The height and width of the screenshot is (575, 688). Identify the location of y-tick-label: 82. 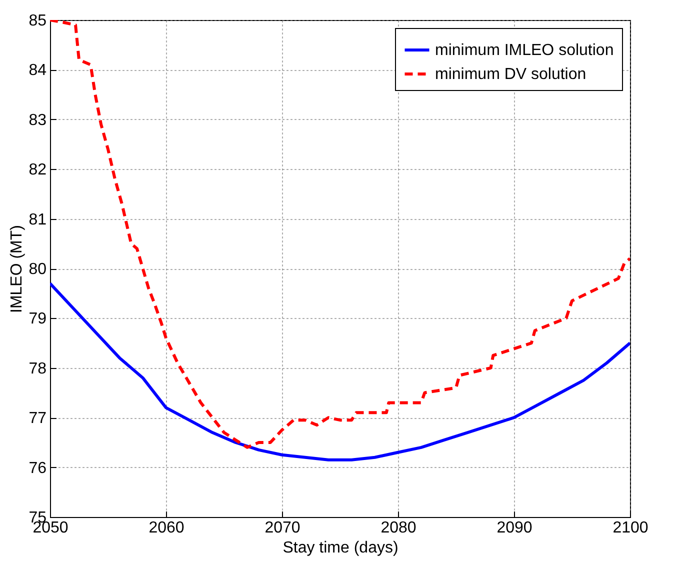
(37, 170).